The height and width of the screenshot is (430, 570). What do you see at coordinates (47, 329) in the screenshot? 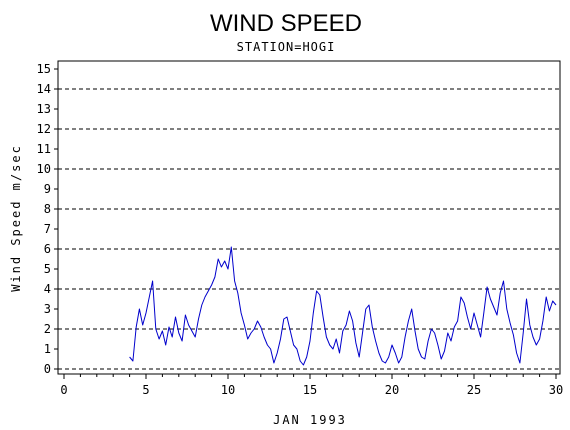
I see `y-tick-label: 2` at bounding box center [47, 329].